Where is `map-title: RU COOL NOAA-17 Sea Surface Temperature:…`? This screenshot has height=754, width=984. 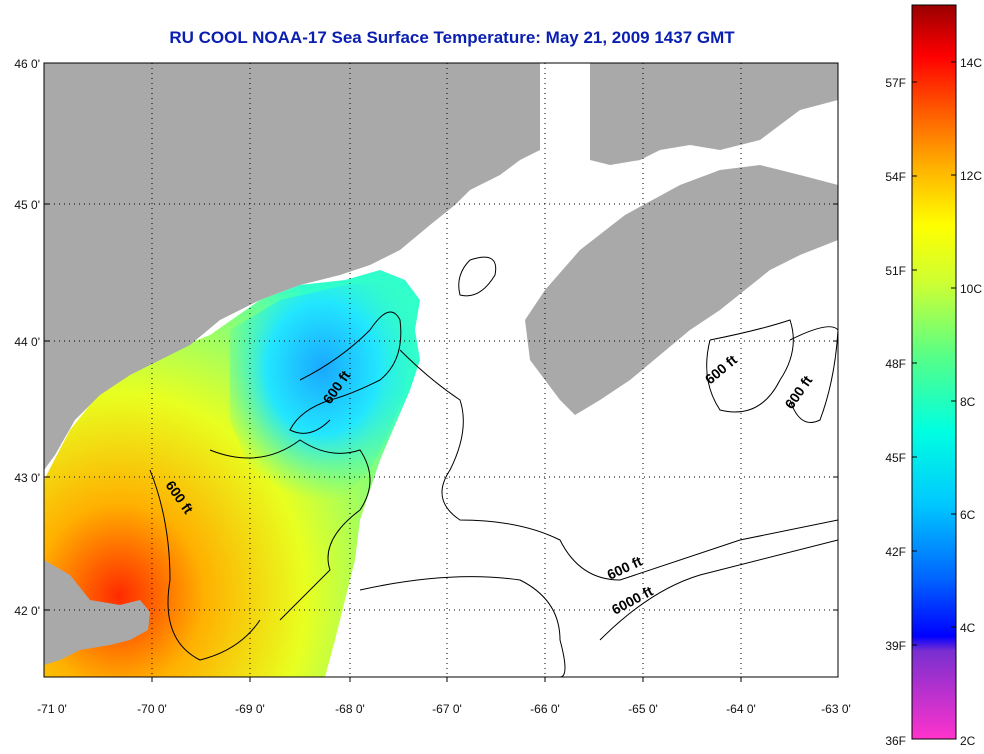 map-title: RU COOL NOAA-17 Sea Surface Temperature:… is located at coordinates (452, 37).